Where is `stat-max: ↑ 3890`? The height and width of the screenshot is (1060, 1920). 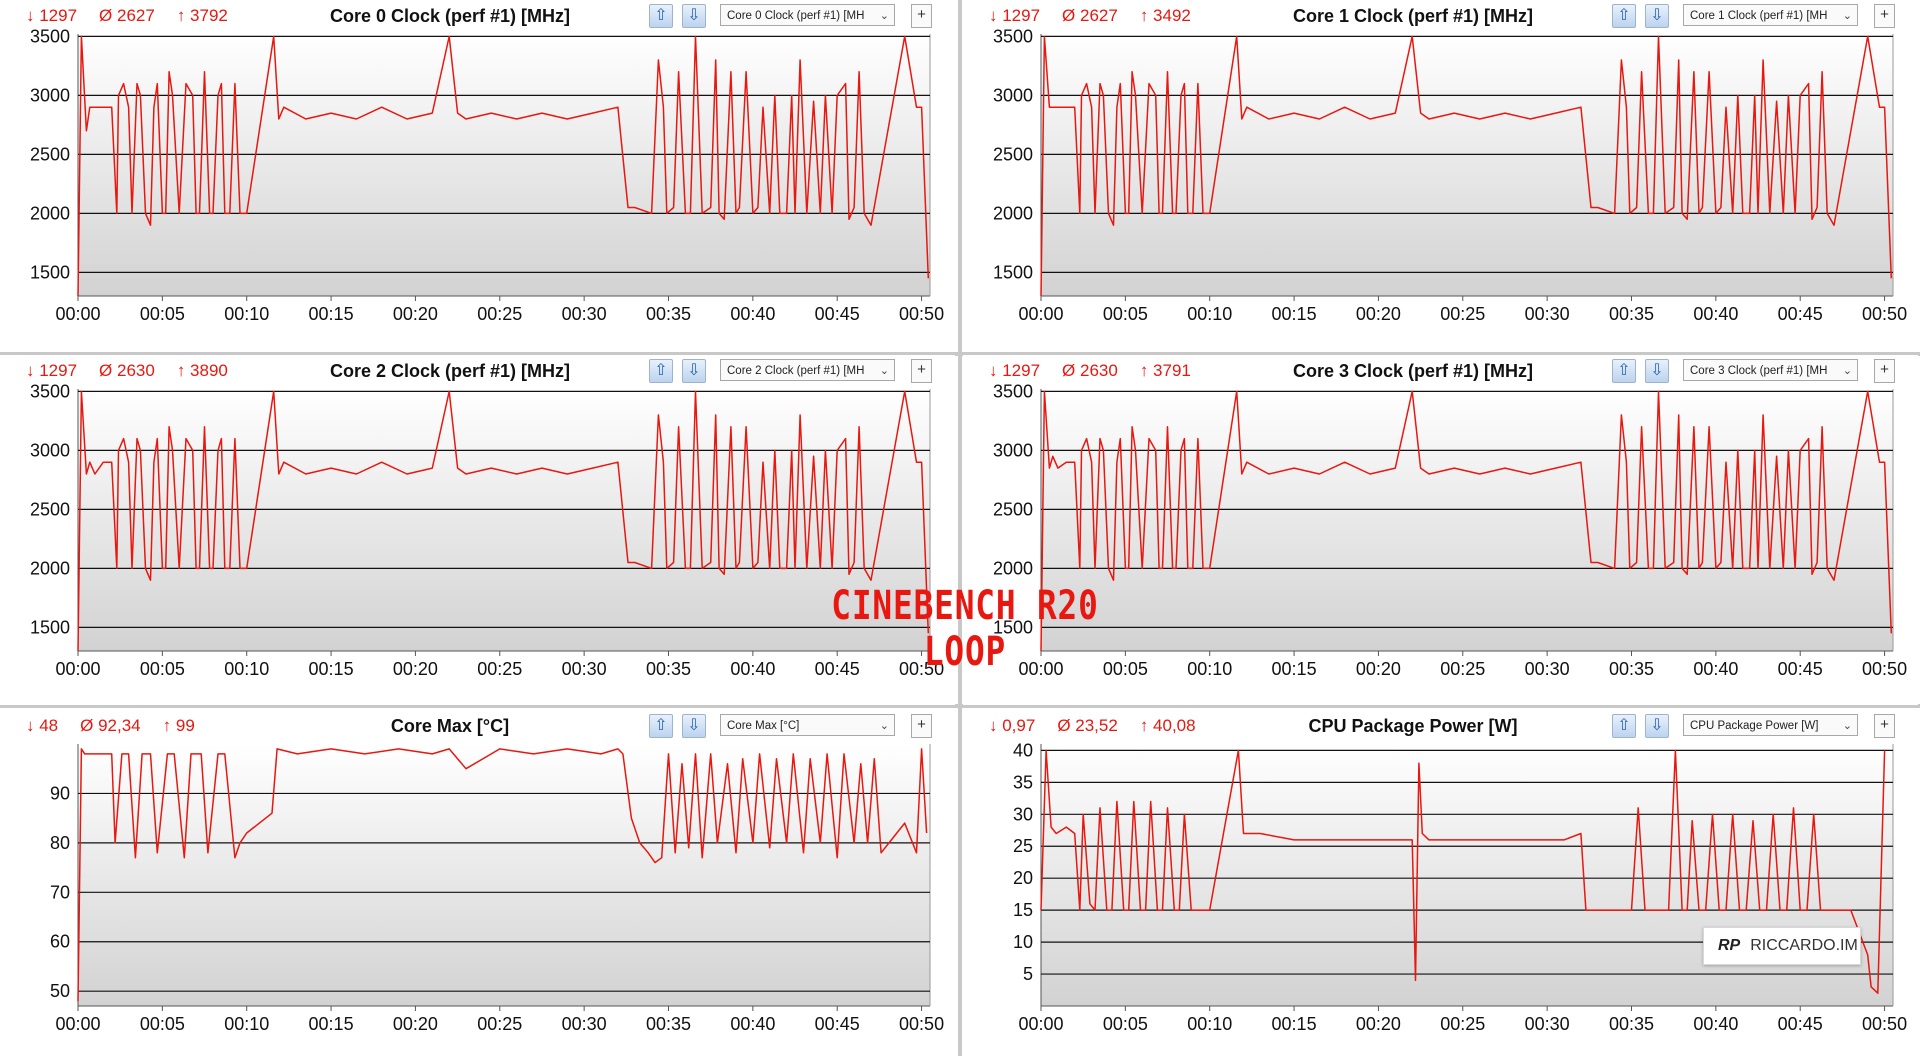 stat-max: ↑ 3890 is located at coordinates (202, 370).